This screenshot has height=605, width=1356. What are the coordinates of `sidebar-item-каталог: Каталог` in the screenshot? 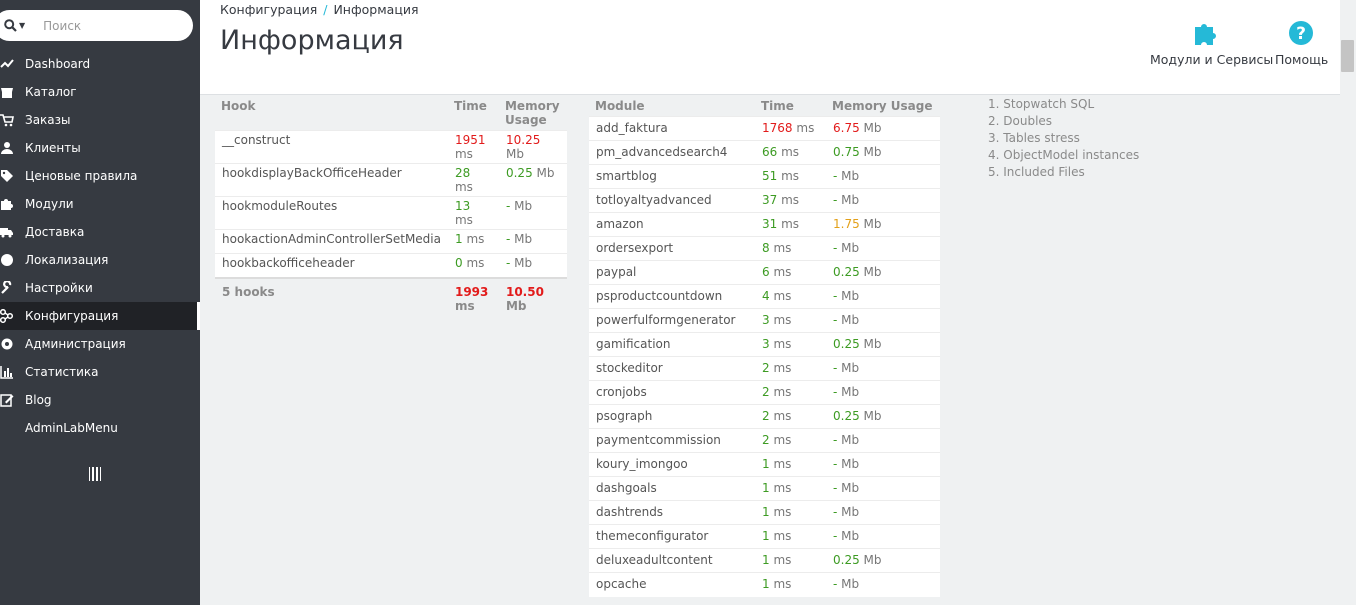 It's located at (100, 92).